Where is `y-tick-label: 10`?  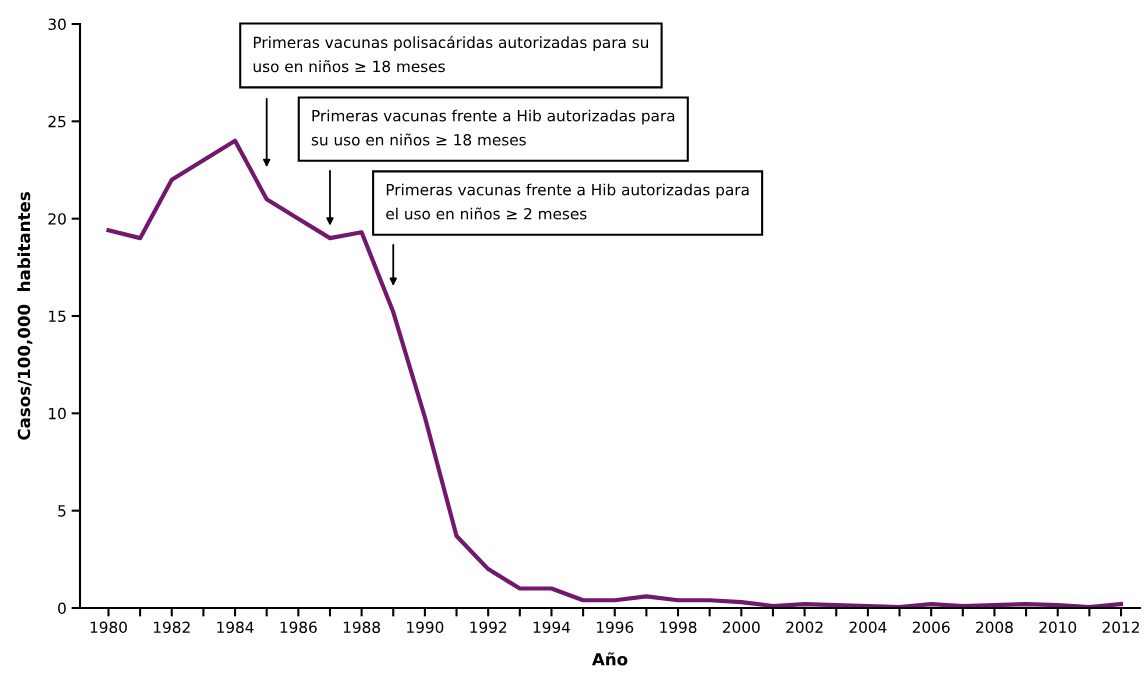 y-tick-label: 10 is located at coordinates (57, 413).